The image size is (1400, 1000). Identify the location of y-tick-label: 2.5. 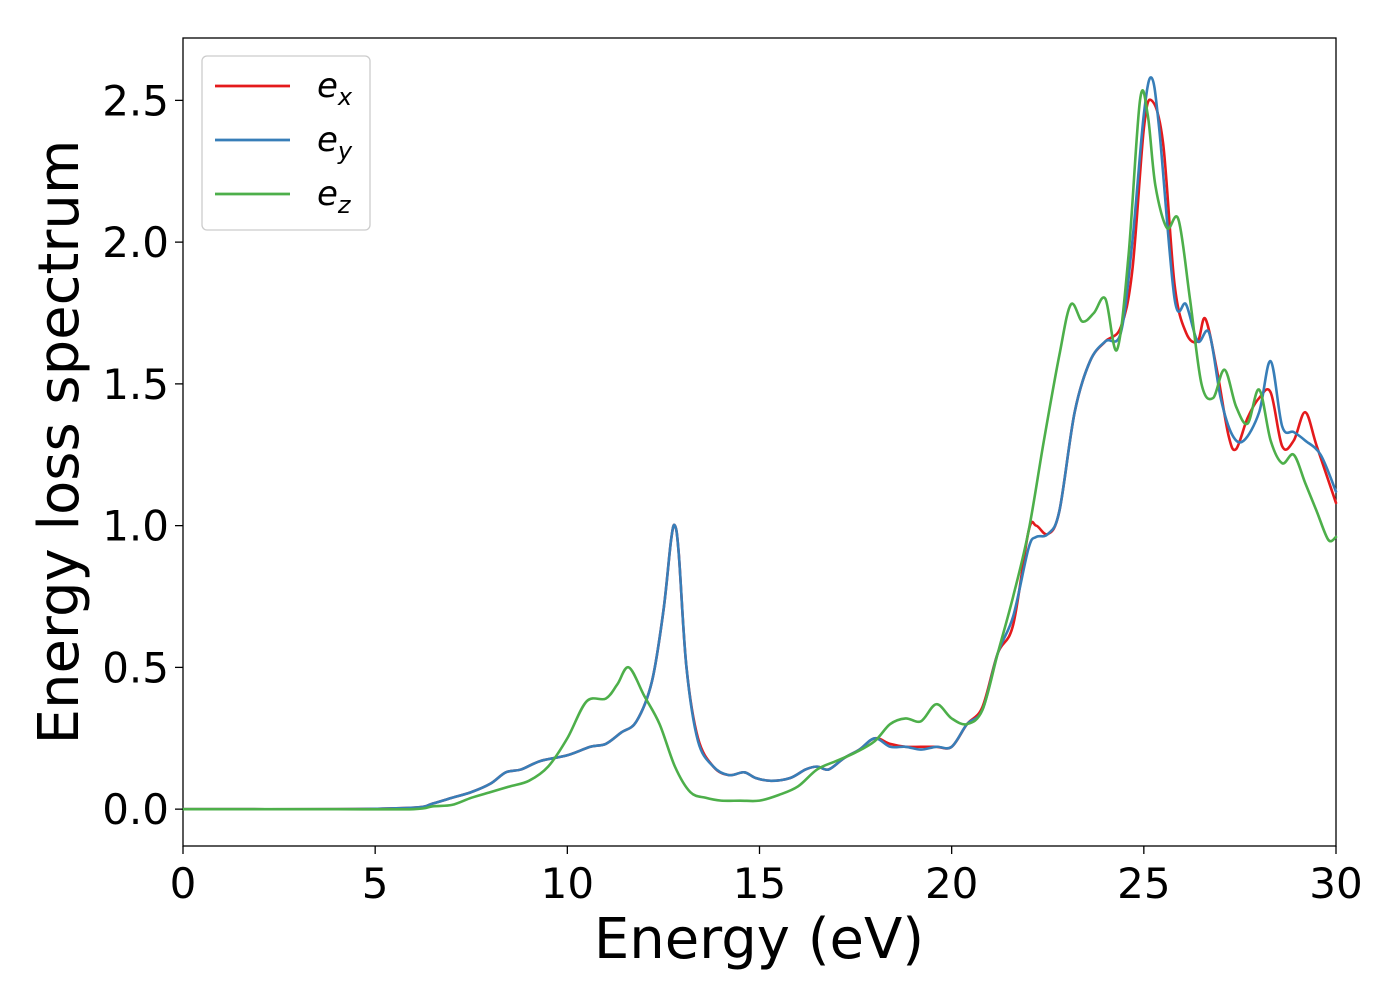
(135, 100).